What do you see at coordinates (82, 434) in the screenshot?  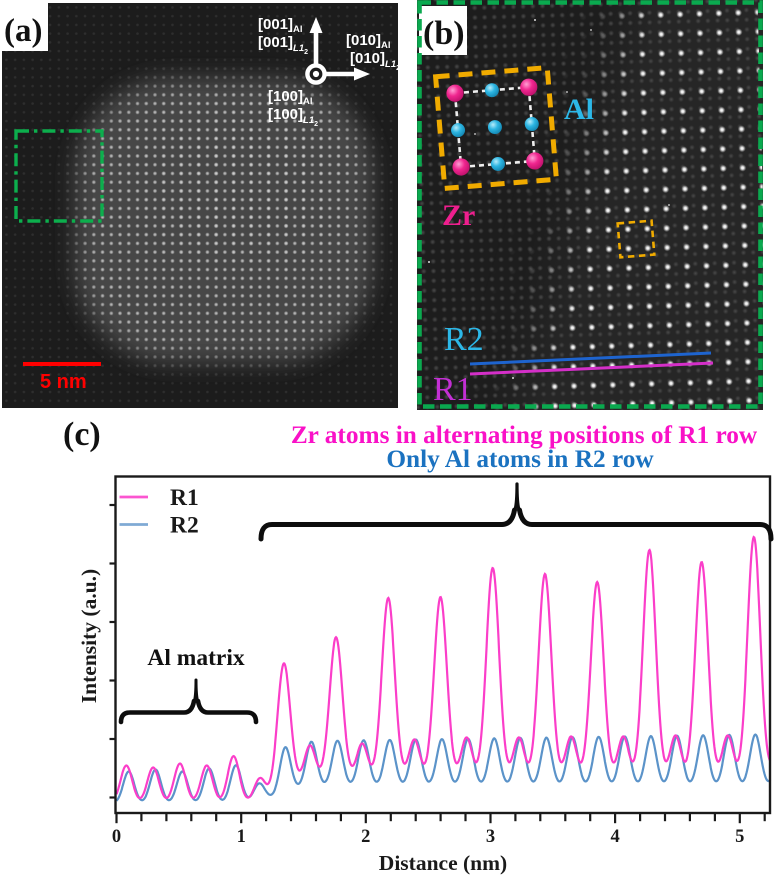 I see `svg-text: (c)` at bounding box center [82, 434].